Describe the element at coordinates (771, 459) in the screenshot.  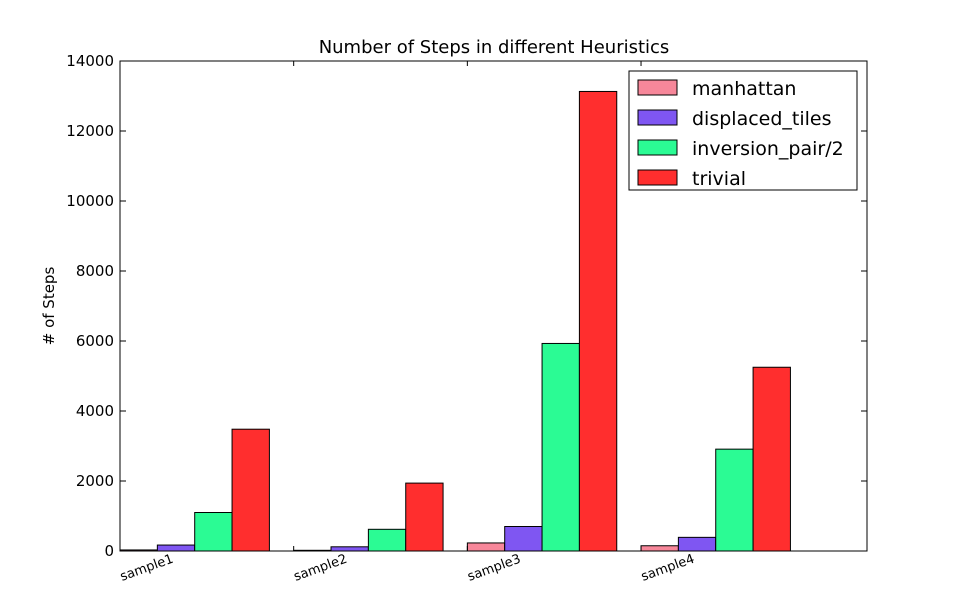
I see `bar-trivial-sample4` at that location.